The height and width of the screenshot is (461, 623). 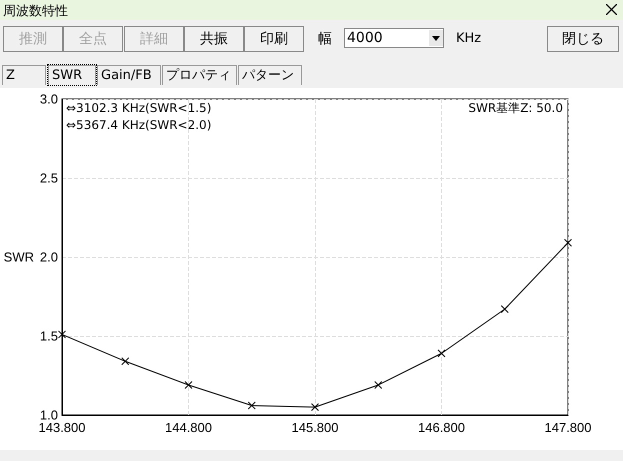 I want to click on y-tick-label: 1.5, so click(x=49, y=336).